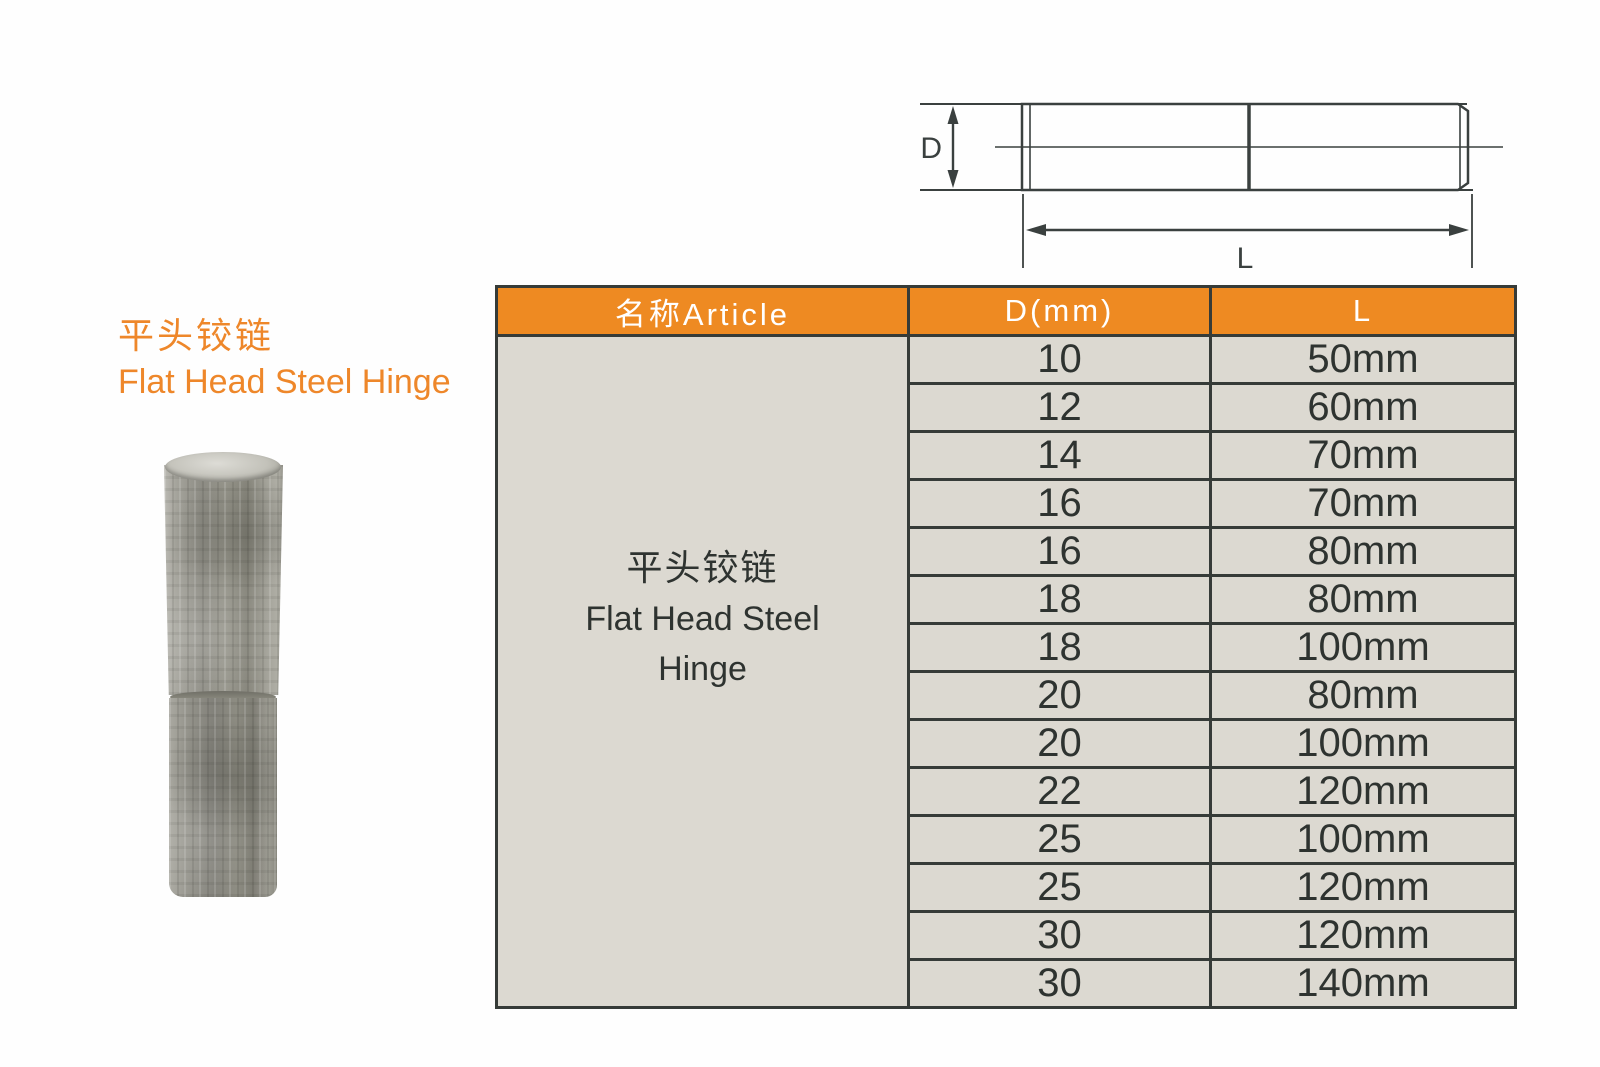 This screenshot has width=1600, height=1067. I want to click on spec-table-row: 14 70mm, so click(1007, 455).